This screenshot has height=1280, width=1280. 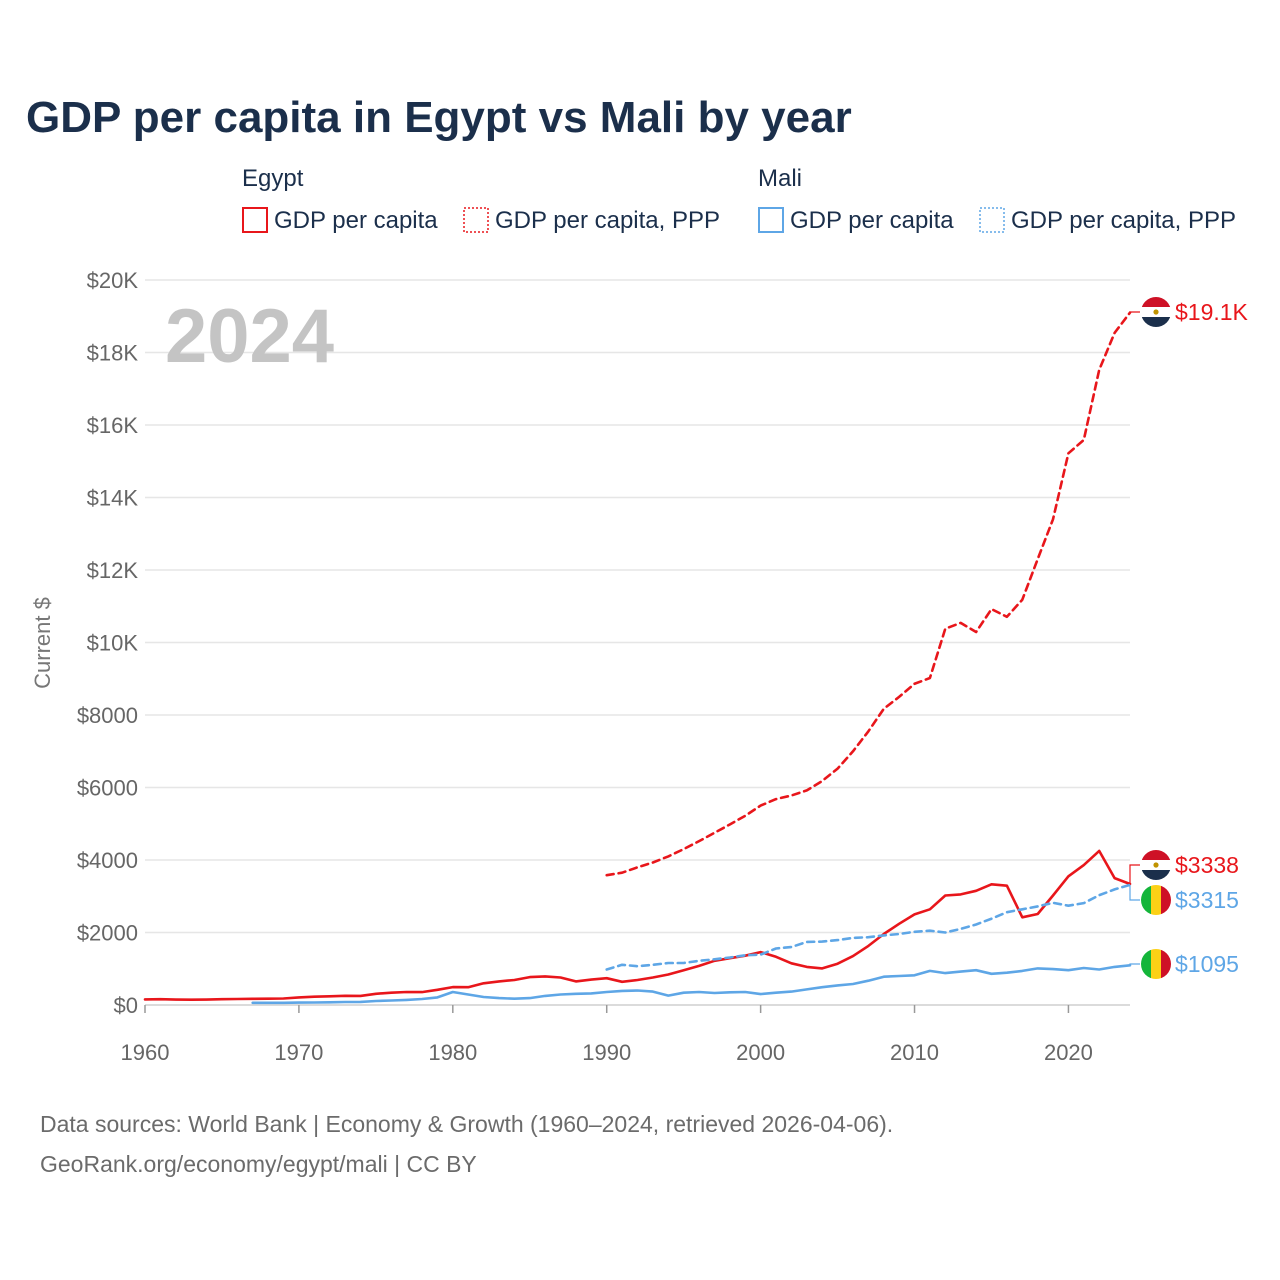 What do you see at coordinates (113, 353) in the screenshot?
I see `y-tick-label: $18K` at bounding box center [113, 353].